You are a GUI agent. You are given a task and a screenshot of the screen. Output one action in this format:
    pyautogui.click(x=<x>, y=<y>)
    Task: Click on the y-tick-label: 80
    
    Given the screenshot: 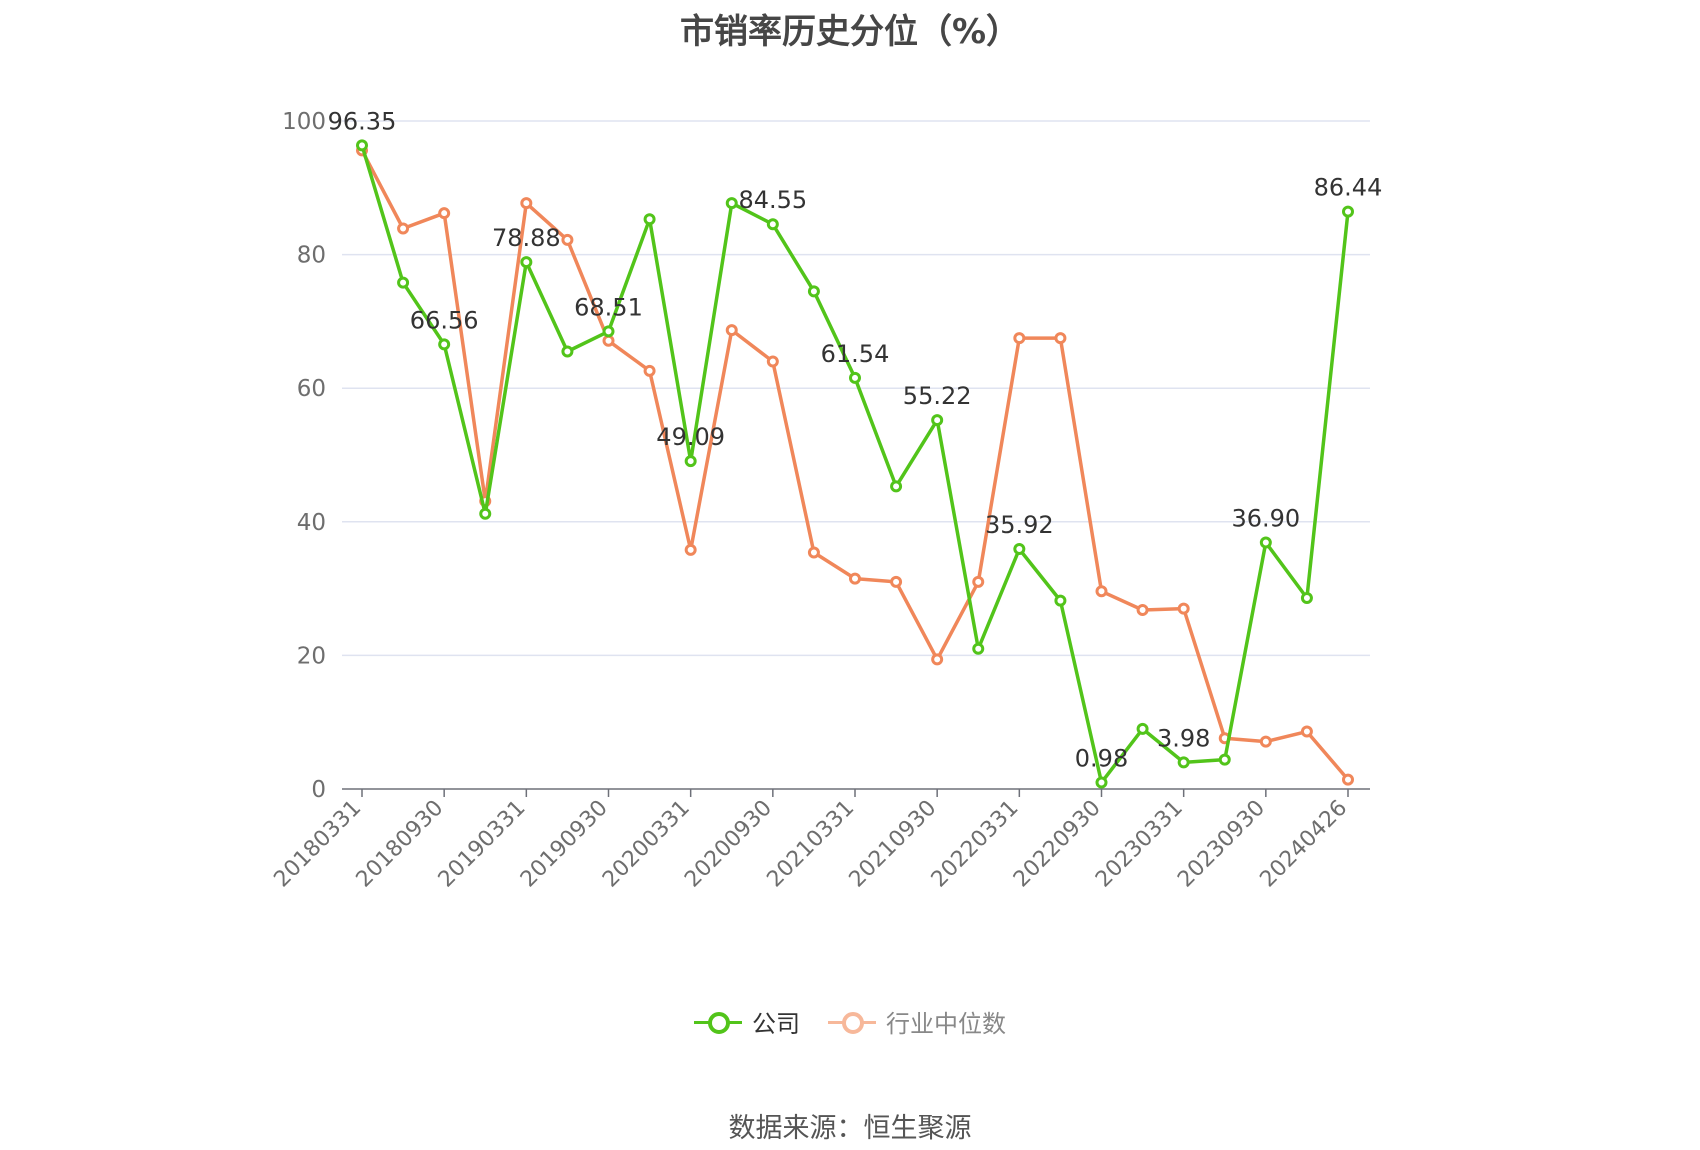 What is the action you would take?
    pyautogui.click(x=311, y=256)
    